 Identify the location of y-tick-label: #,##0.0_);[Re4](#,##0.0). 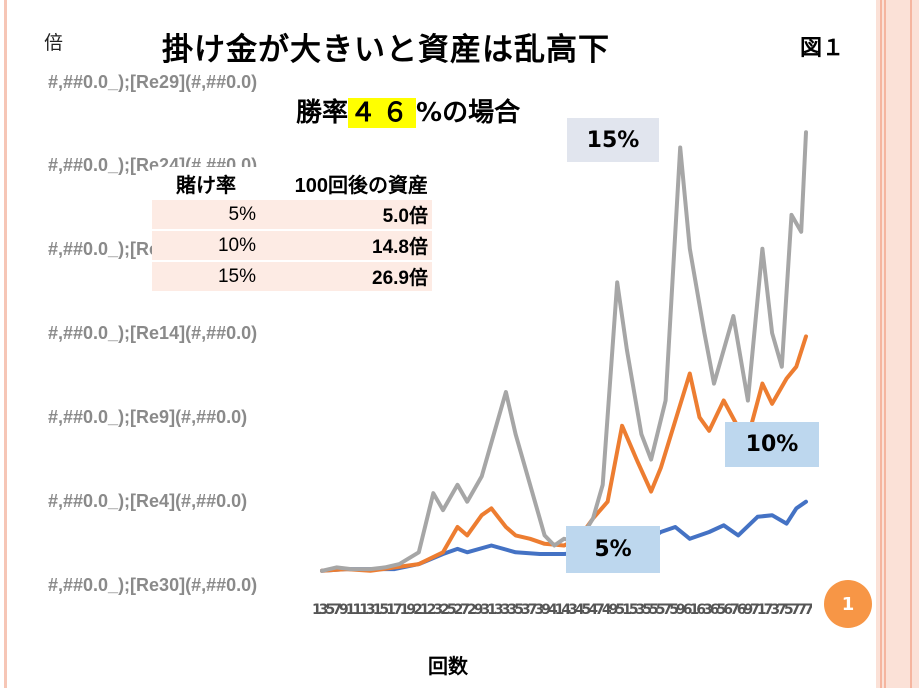
(148, 501).